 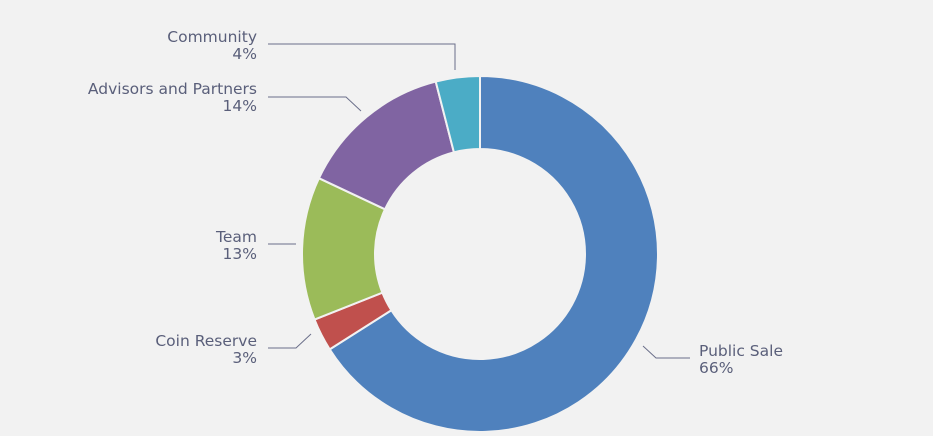 What do you see at coordinates (172, 89) in the screenshot?
I see `label-name: Advisors and Partners` at bounding box center [172, 89].